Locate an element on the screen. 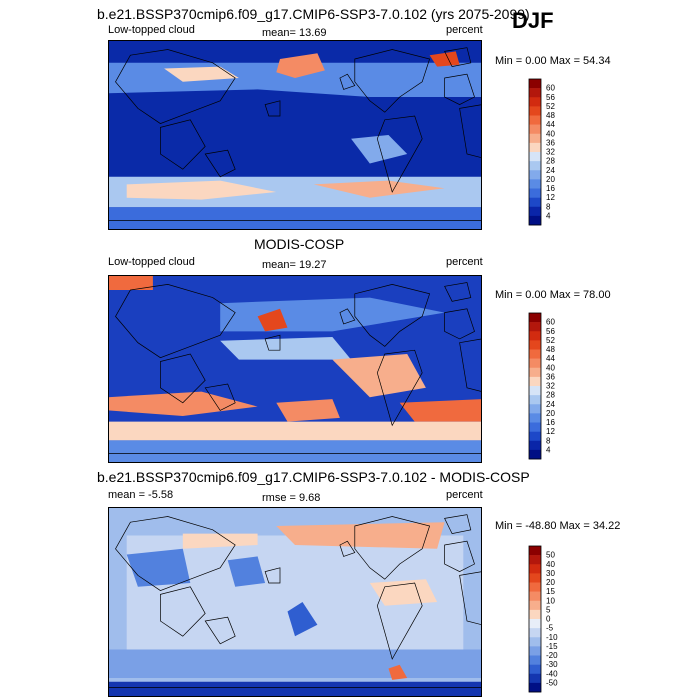 The image size is (700, 700). panel-2-units-label: percent is located at coordinates (464, 262).